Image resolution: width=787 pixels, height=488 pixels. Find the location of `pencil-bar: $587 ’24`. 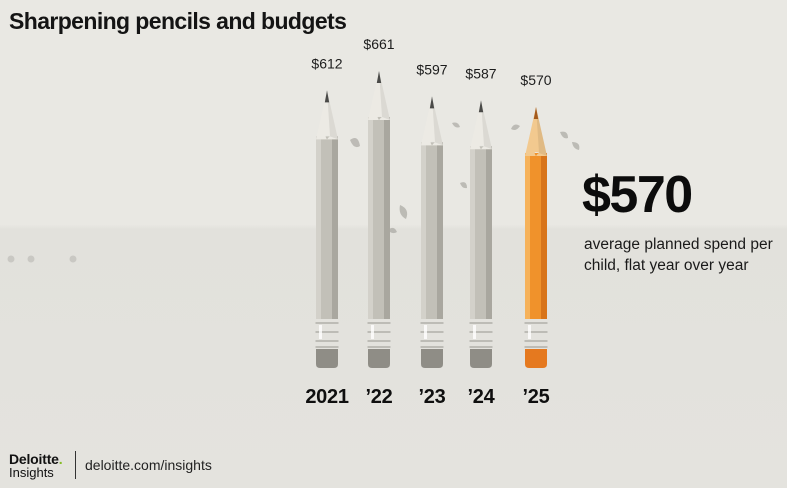

pencil-bar: $587 ’24 is located at coordinates (480, 236).